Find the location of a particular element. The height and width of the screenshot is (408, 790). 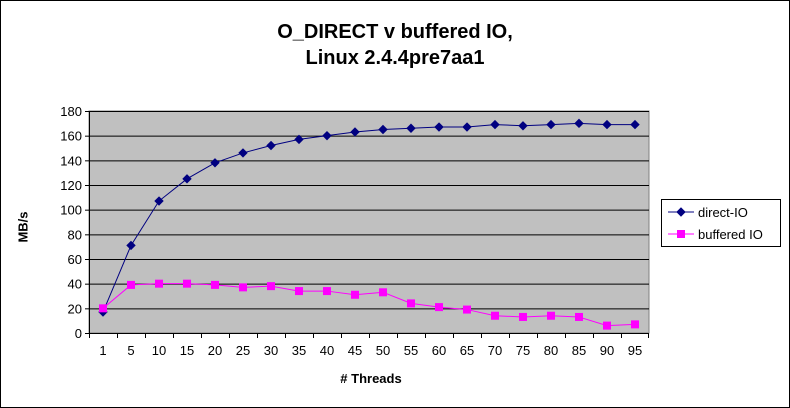

y-tick-label-120: 120 is located at coordinates (71, 185).